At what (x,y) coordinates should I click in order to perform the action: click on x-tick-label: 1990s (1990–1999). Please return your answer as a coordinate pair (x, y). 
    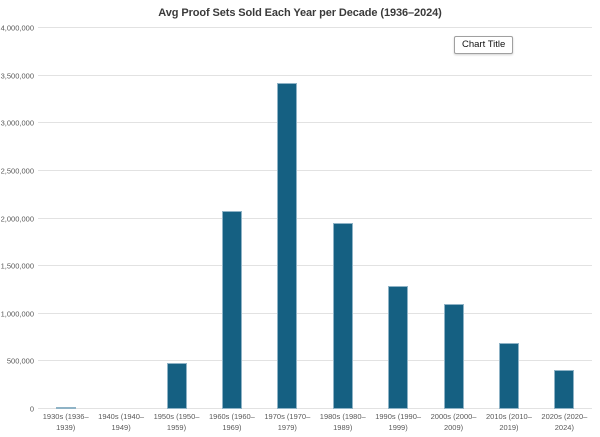
    Looking at the image, I should click on (398, 422).